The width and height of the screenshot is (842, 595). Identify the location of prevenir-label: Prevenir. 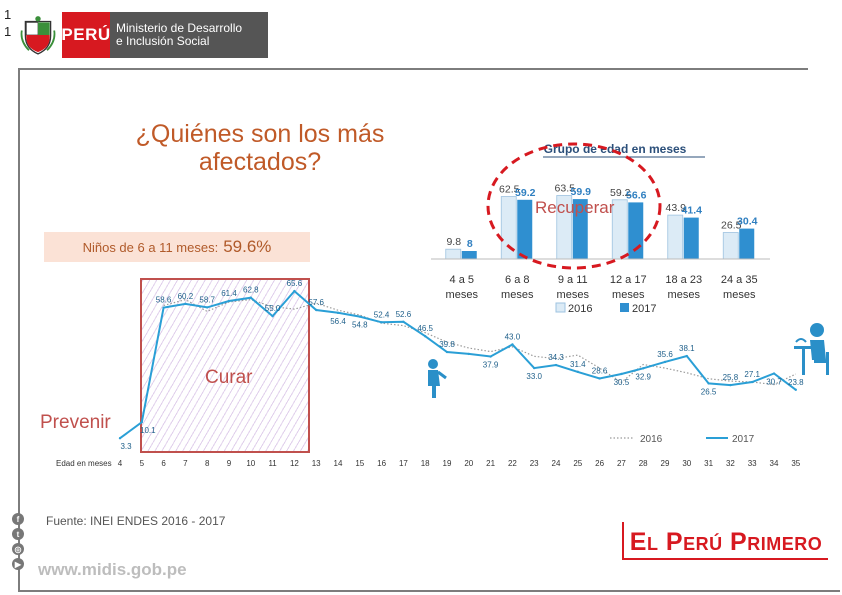
(75, 422).